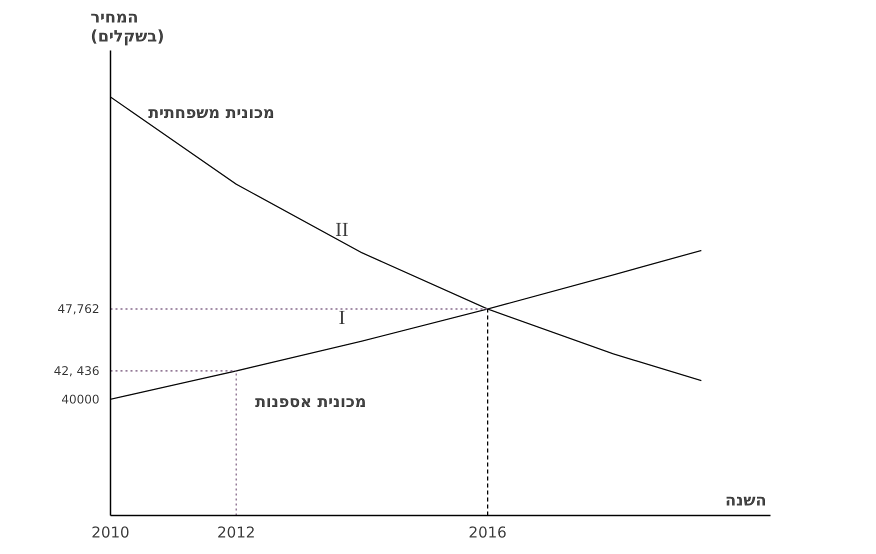 The image size is (876, 554). What do you see at coordinates (80, 399) in the screenshot?
I see `y-tick-label: 40000` at bounding box center [80, 399].